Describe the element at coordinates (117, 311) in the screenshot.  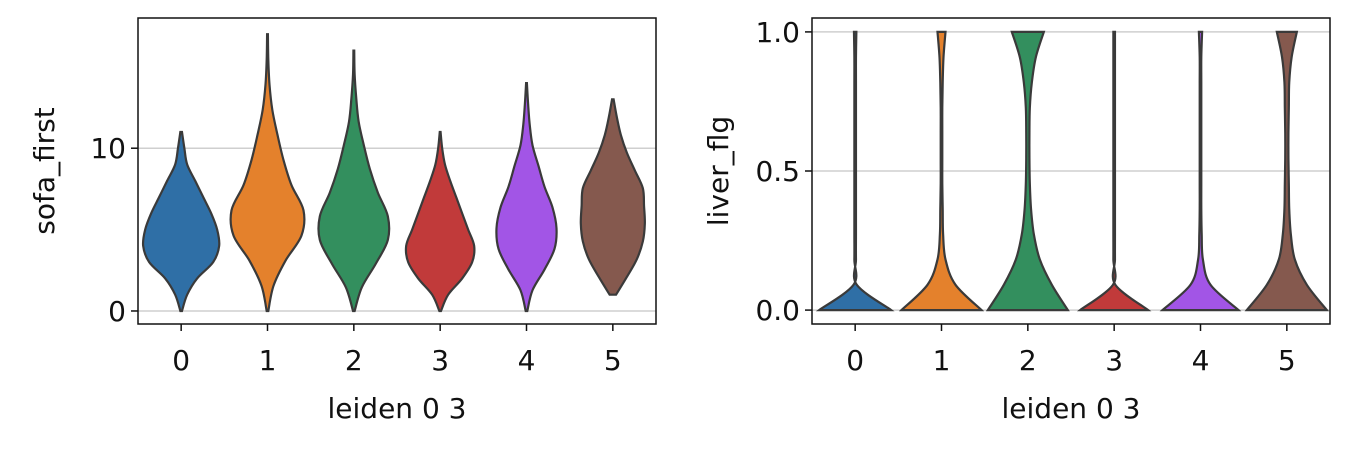
I see `y-tick-label: 0` at that location.